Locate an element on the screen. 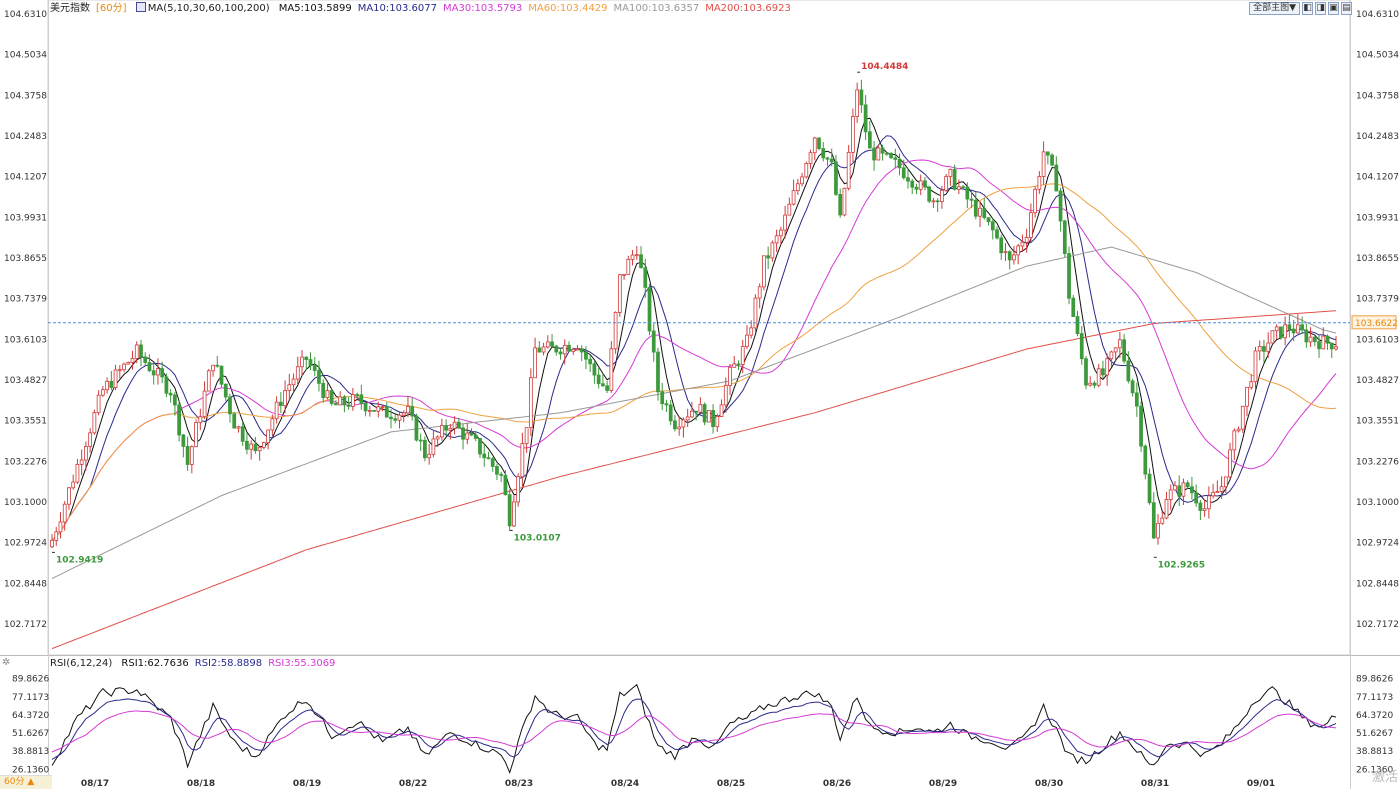 The width and height of the screenshot is (1400, 789). ma-legend-icon is located at coordinates (140, 7).